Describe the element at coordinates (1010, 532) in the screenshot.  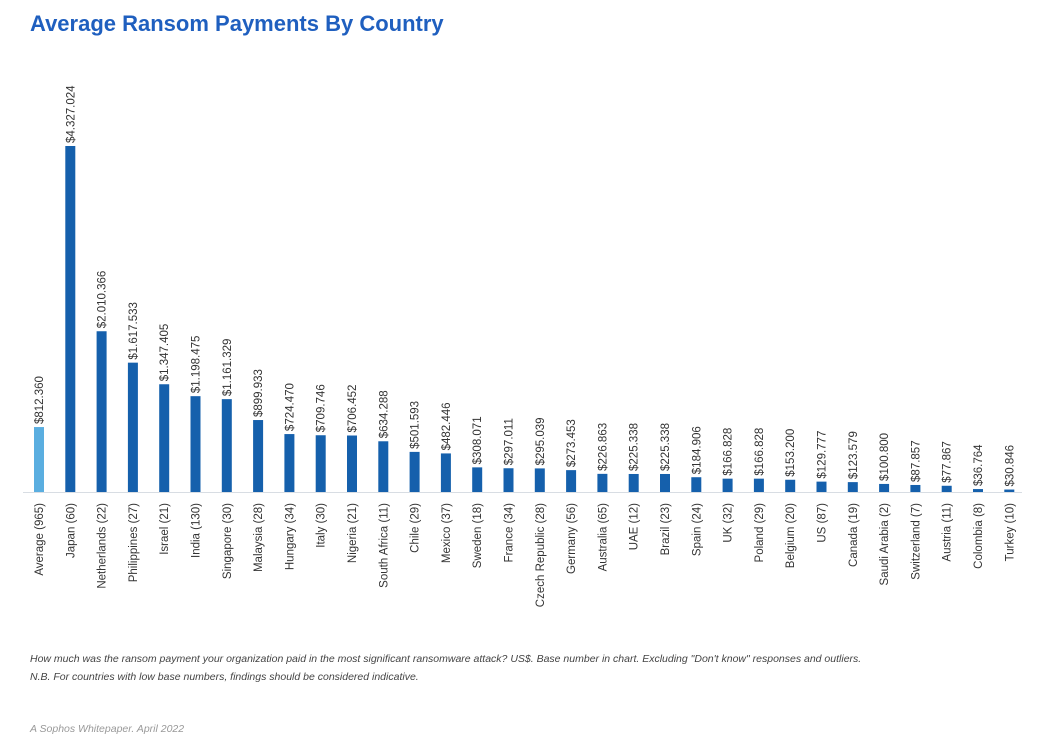
I see `category-label: Turkey (10)` at that location.